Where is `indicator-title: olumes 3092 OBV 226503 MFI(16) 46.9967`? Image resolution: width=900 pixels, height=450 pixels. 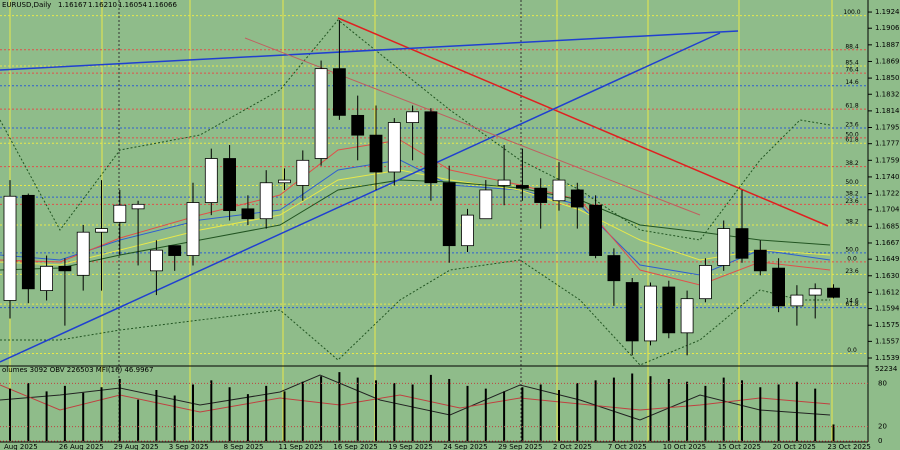
indicator-title: olumes 3092 OBV 226503 MFI(16) 46.9967 is located at coordinates (77, 370).